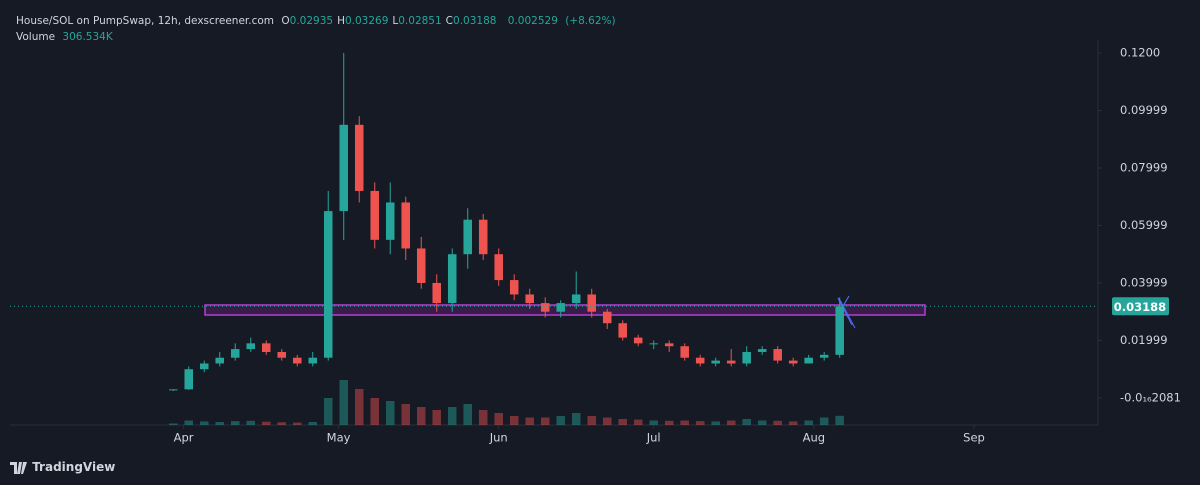  I want to click on last-price-badge, so click(1140, 306).